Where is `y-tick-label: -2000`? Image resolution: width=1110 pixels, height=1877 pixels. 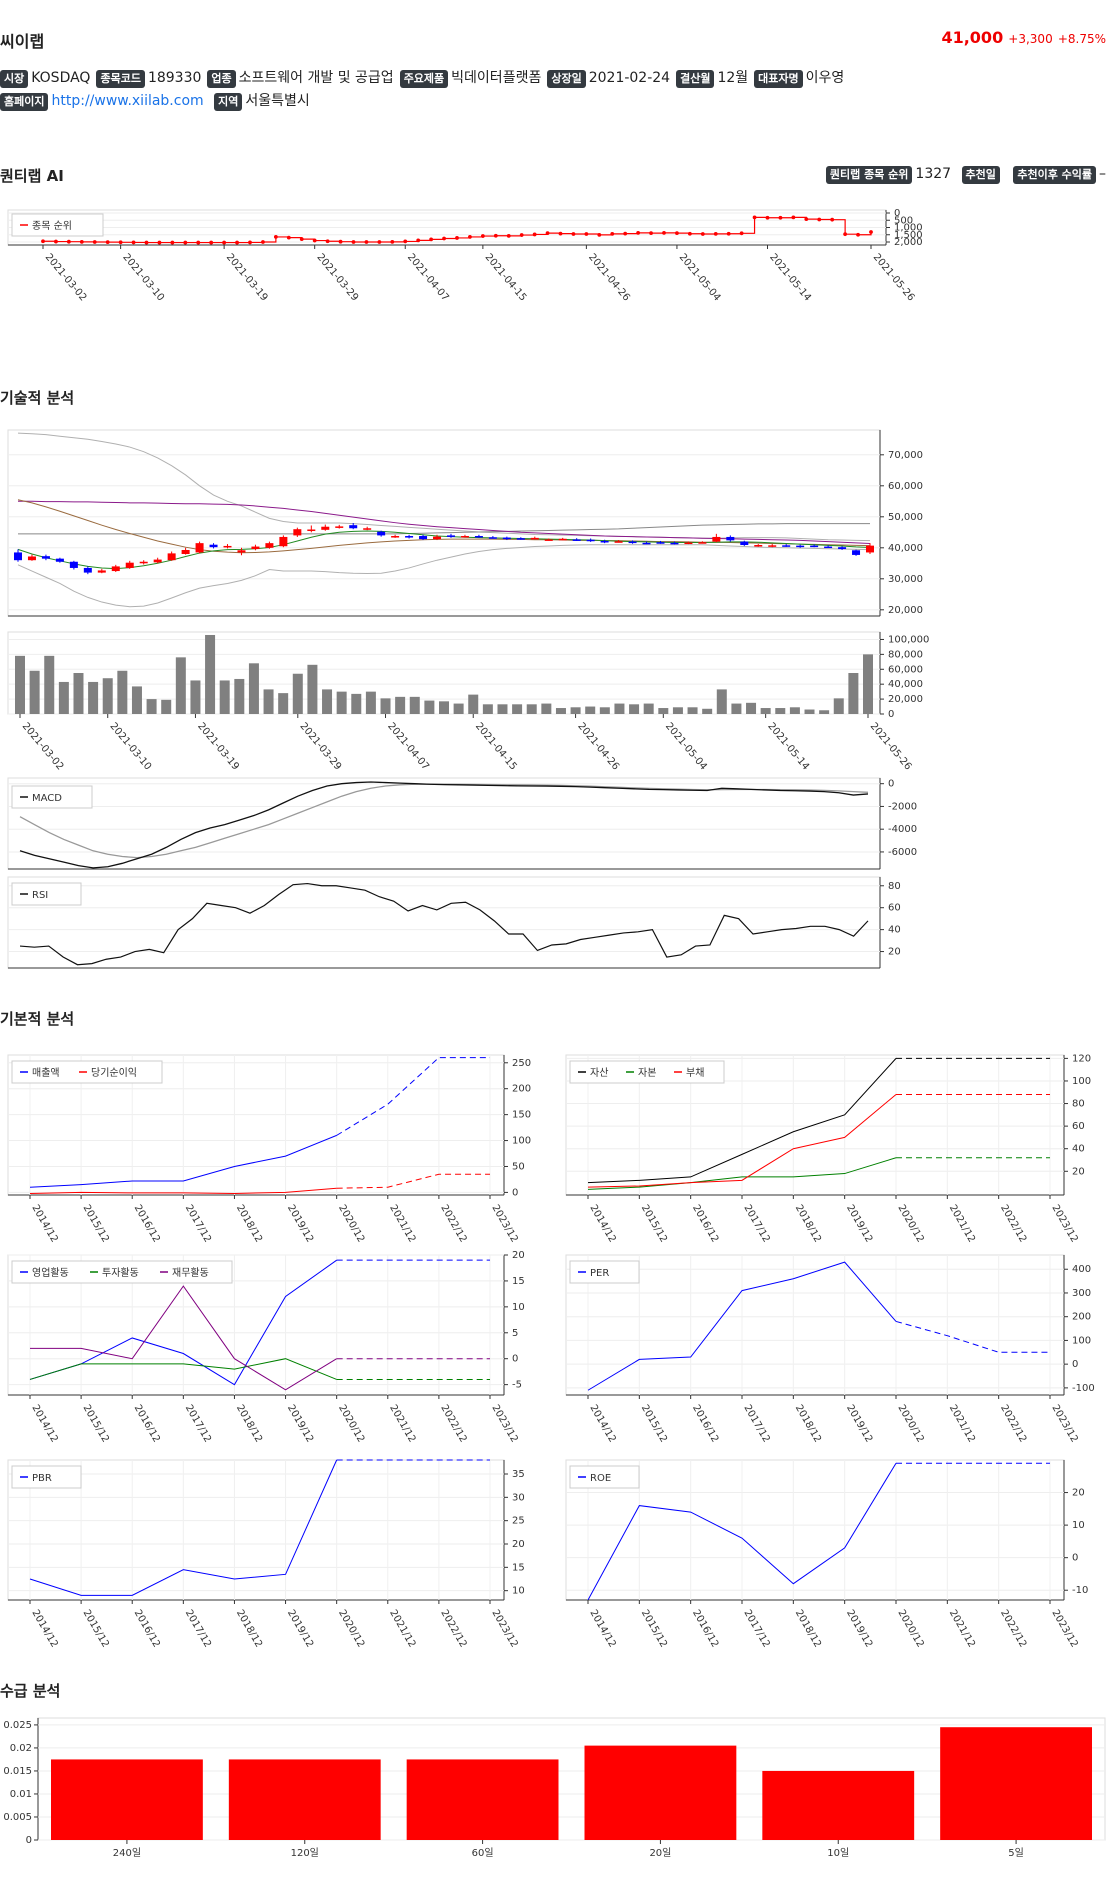
y-tick-label: -2000 is located at coordinates (902, 806).